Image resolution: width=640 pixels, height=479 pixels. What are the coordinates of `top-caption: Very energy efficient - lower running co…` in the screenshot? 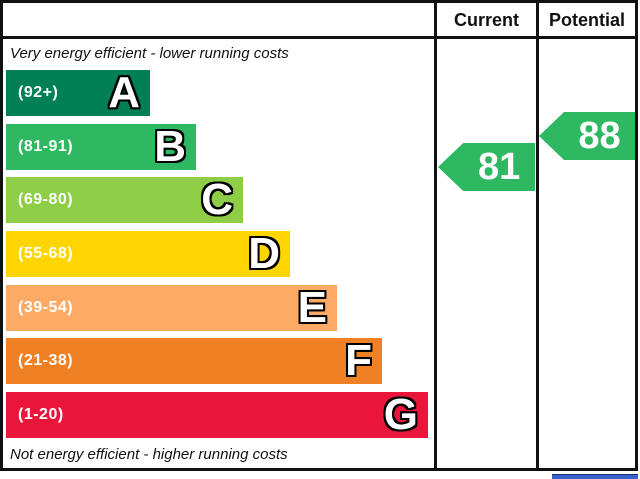 It's located at (149, 53).